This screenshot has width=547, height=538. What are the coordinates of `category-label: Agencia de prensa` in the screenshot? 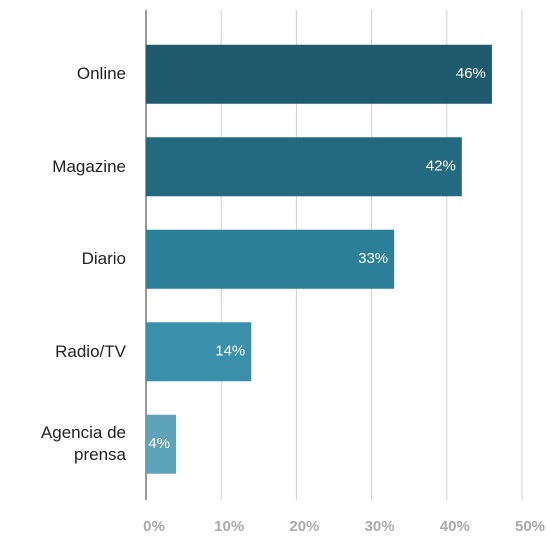 It's located at (83, 444).